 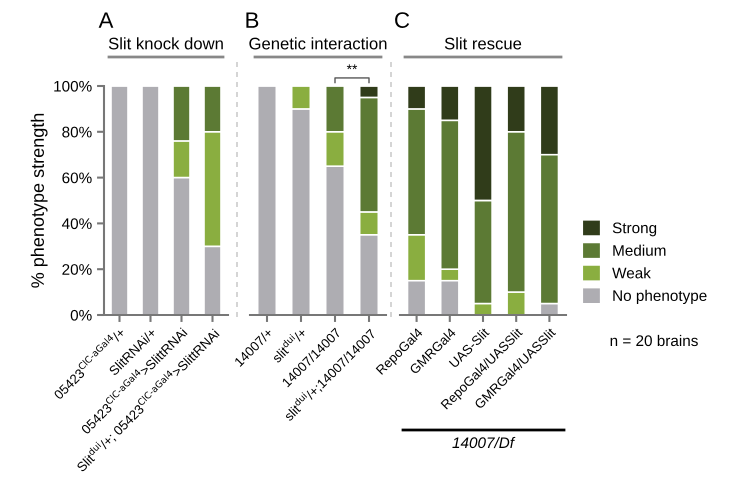 I want to click on chart-subtitle: Genetic interaction, so click(x=317, y=43).